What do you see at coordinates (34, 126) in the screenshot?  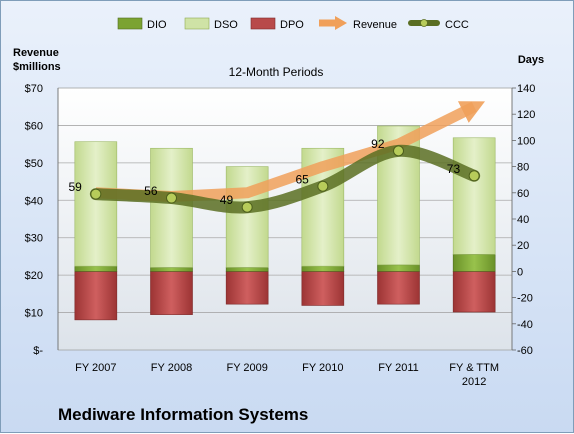 I see `y-left-tick-label: $60` at bounding box center [34, 126].